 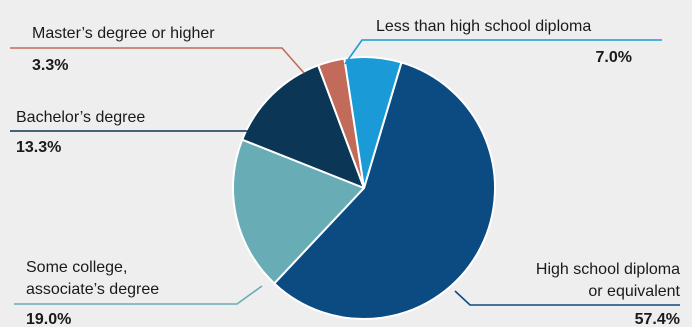 What do you see at coordinates (80, 117) in the screenshot?
I see `slice-category-label-2-0: Bachelor’s degree` at bounding box center [80, 117].